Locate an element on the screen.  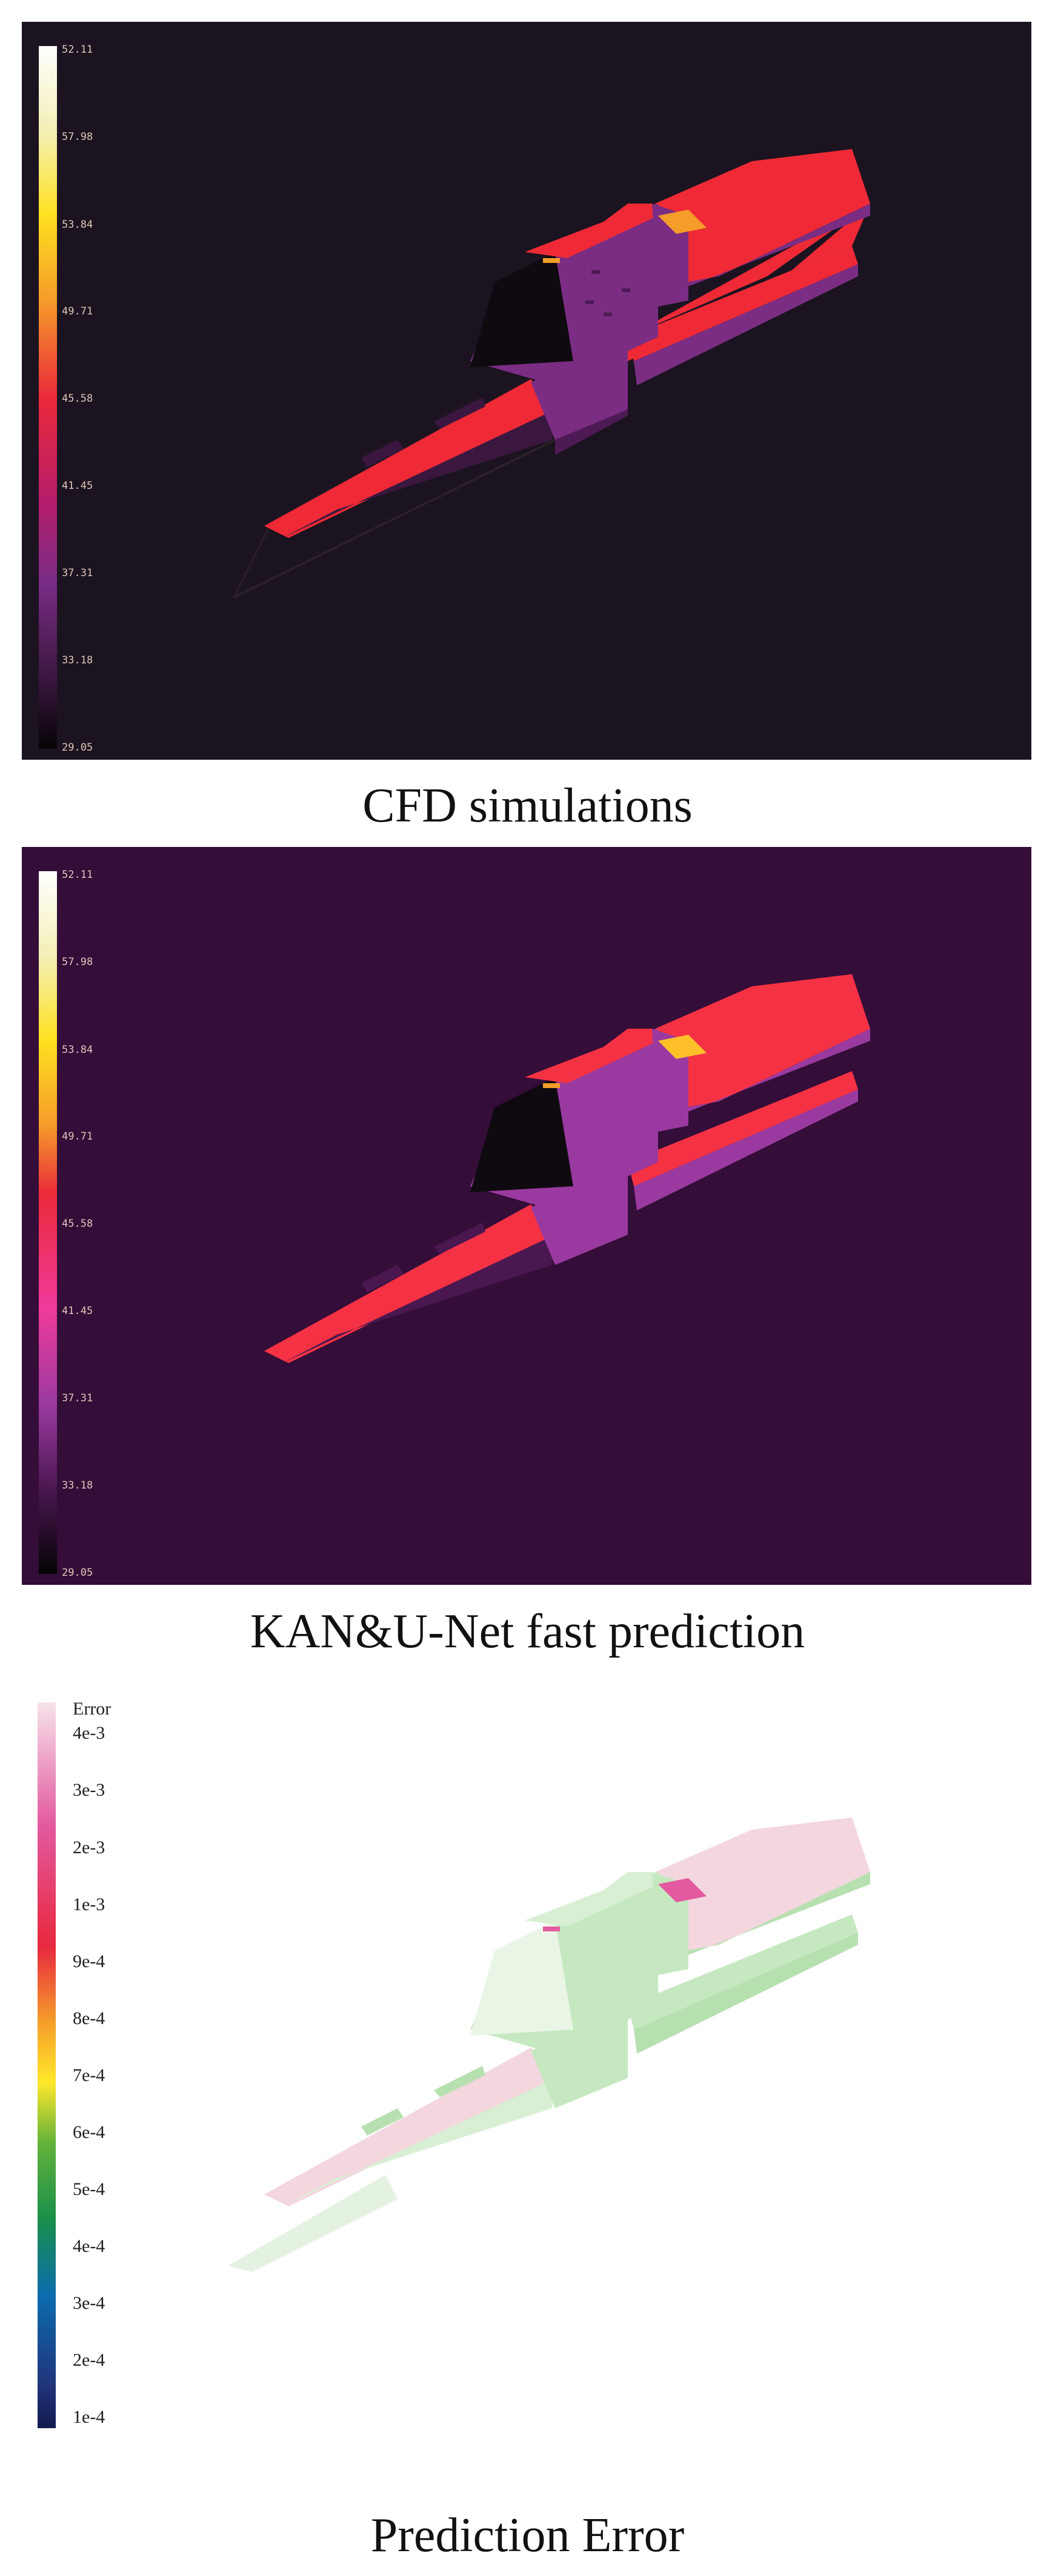
error-tick: 1e-4 is located at coordinates (89, 2417).